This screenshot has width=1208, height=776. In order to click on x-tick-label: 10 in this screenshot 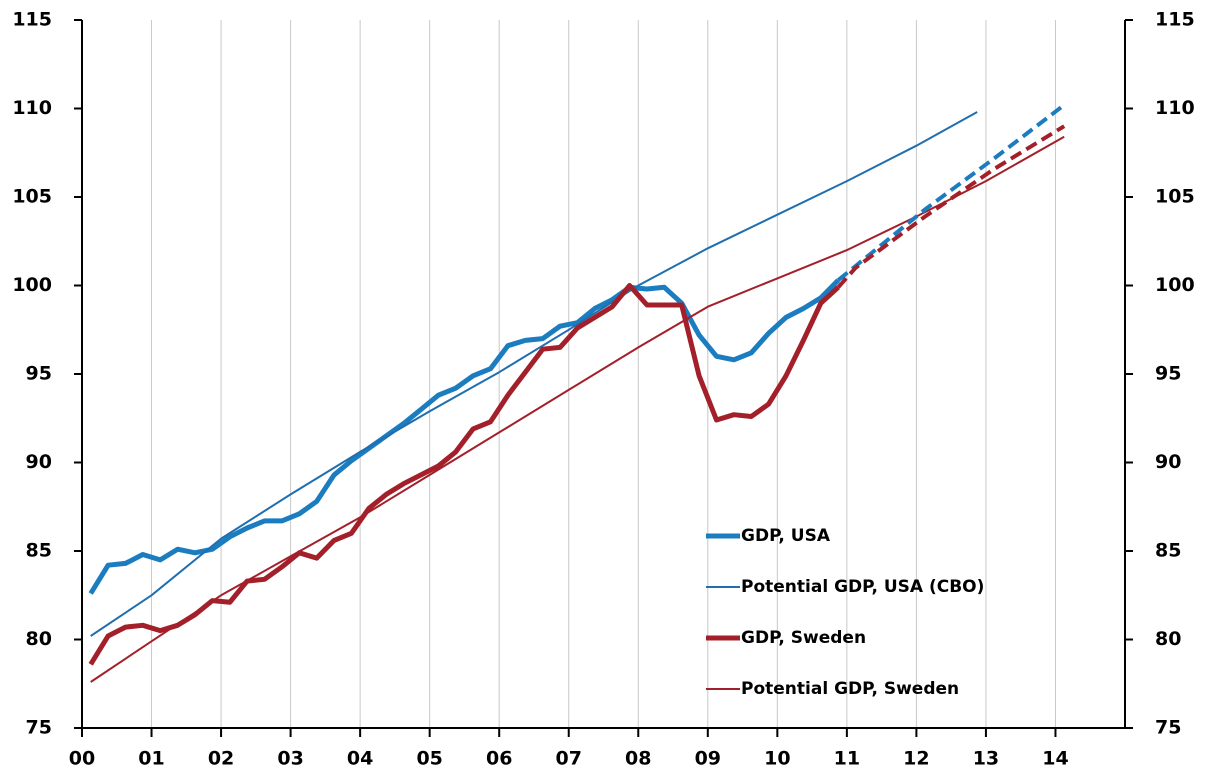, I will do `click(777, 759)`.